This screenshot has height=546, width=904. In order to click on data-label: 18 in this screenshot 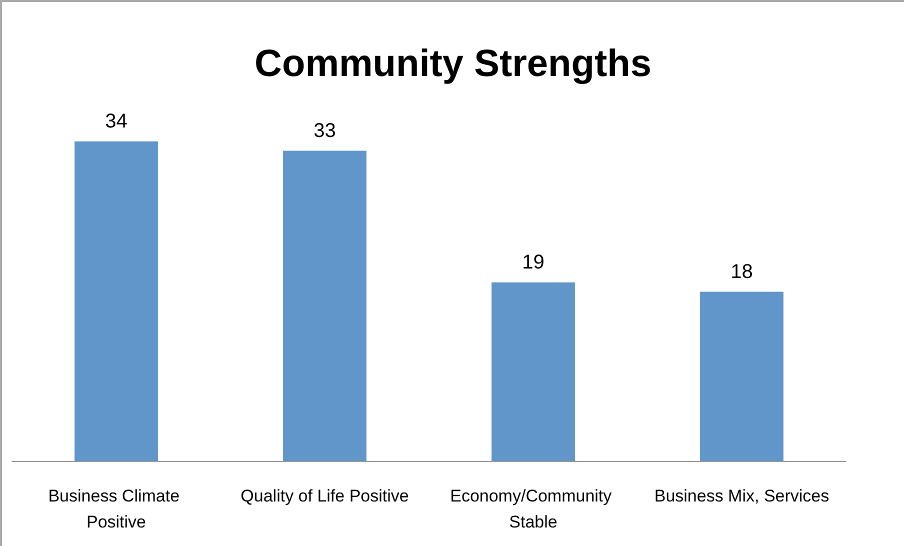, I will do `click(741, 271)`.